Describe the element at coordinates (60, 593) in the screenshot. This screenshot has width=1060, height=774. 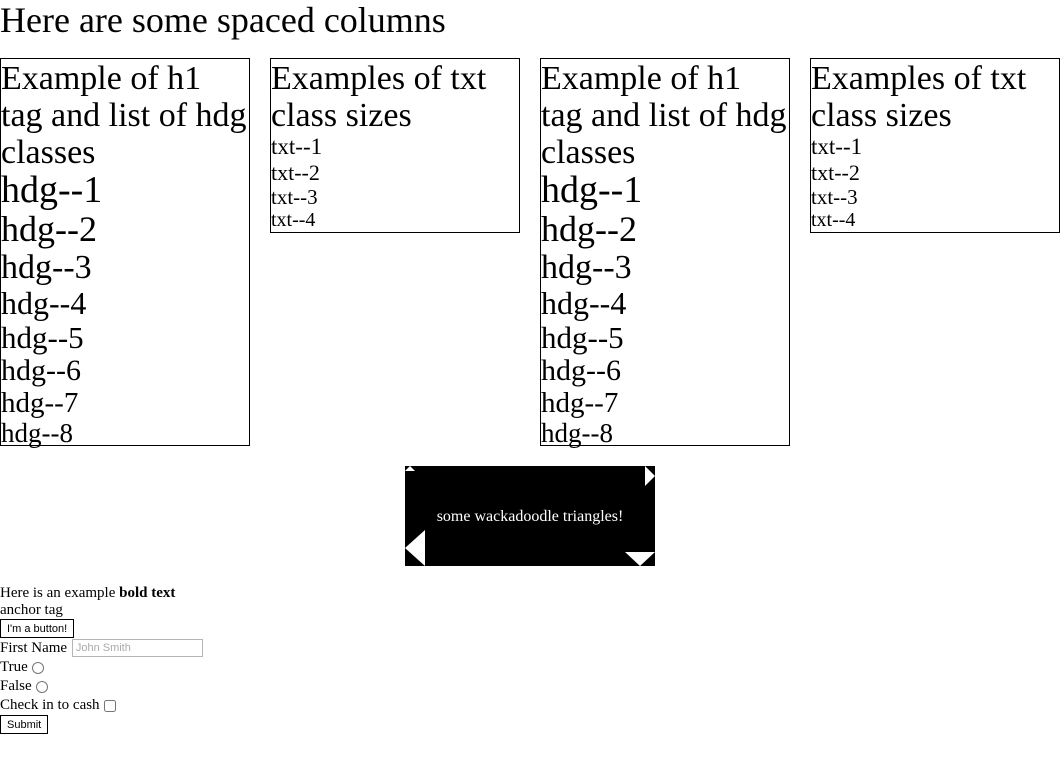
I see `example-text: Here is an example` at that location.